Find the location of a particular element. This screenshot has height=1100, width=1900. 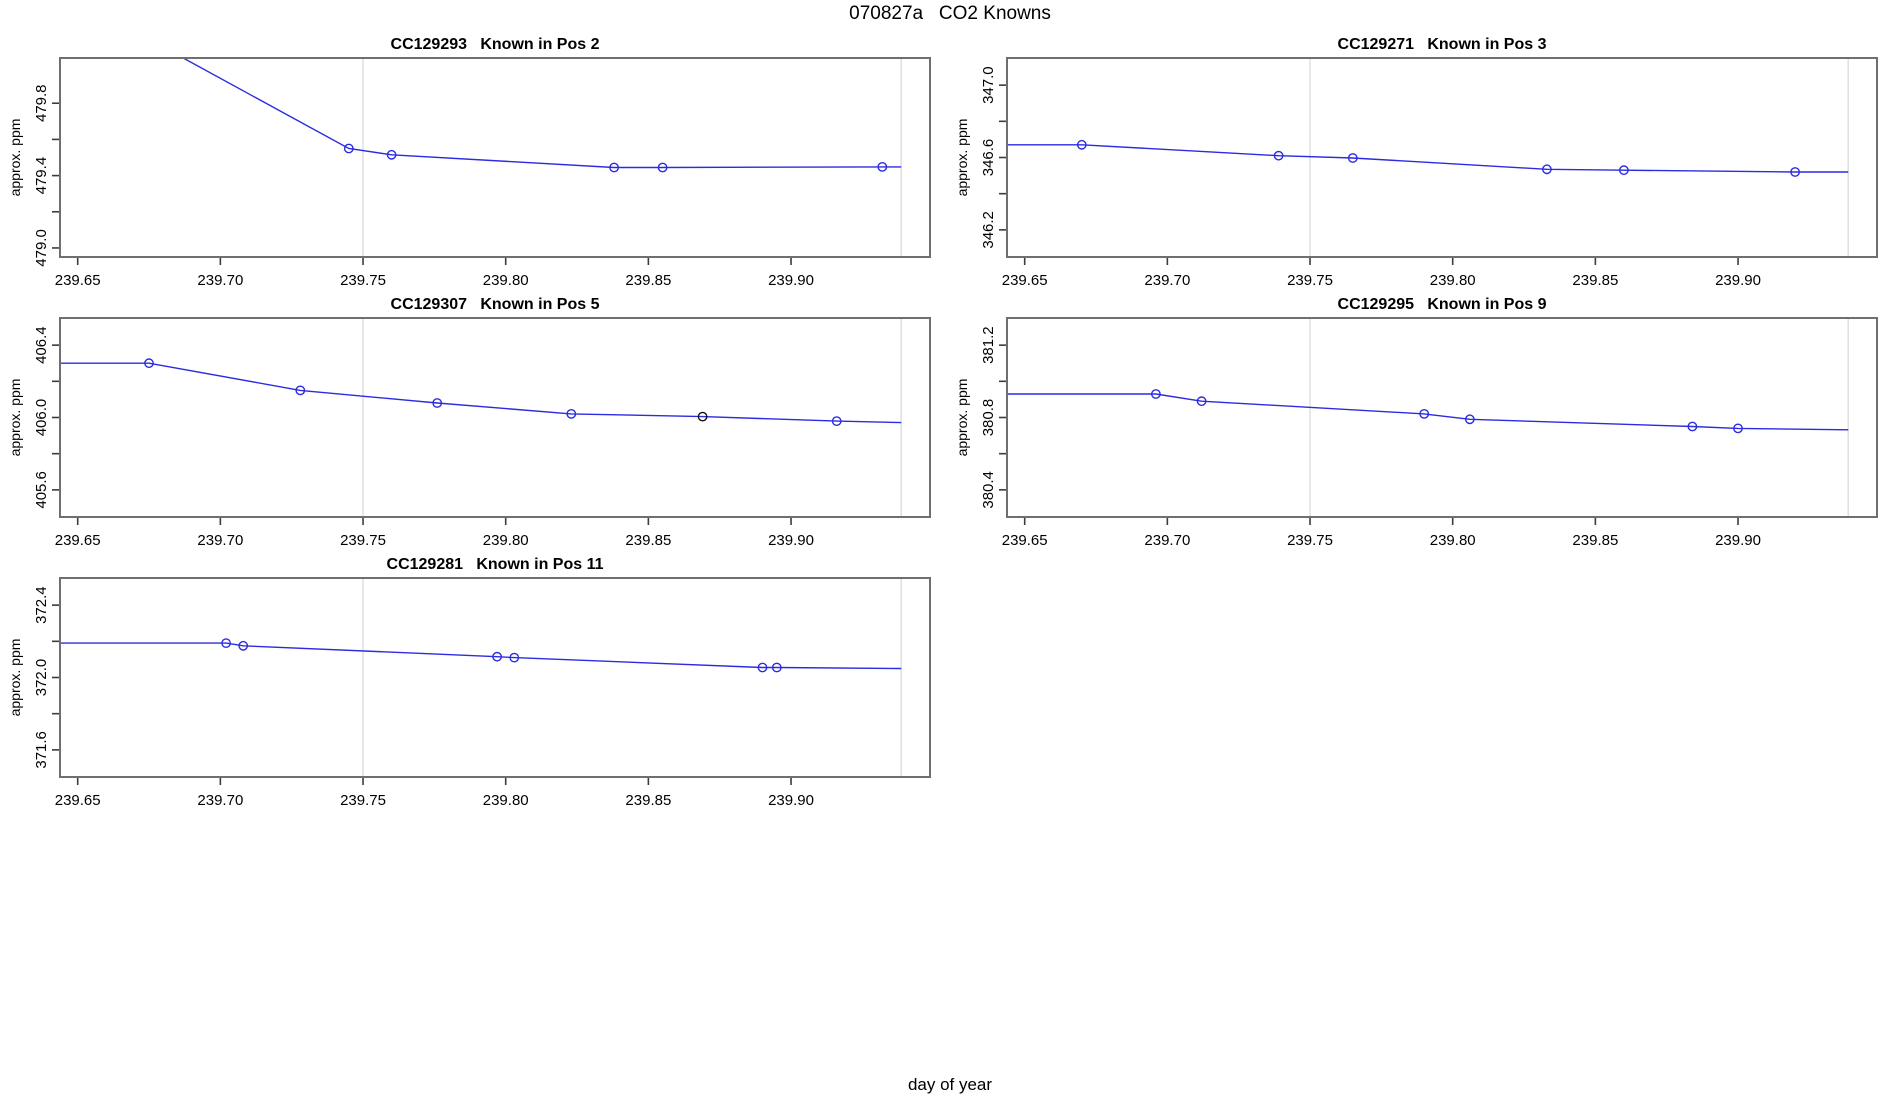

y-tick-label: 479.8 is located at coordinates (41, 103).